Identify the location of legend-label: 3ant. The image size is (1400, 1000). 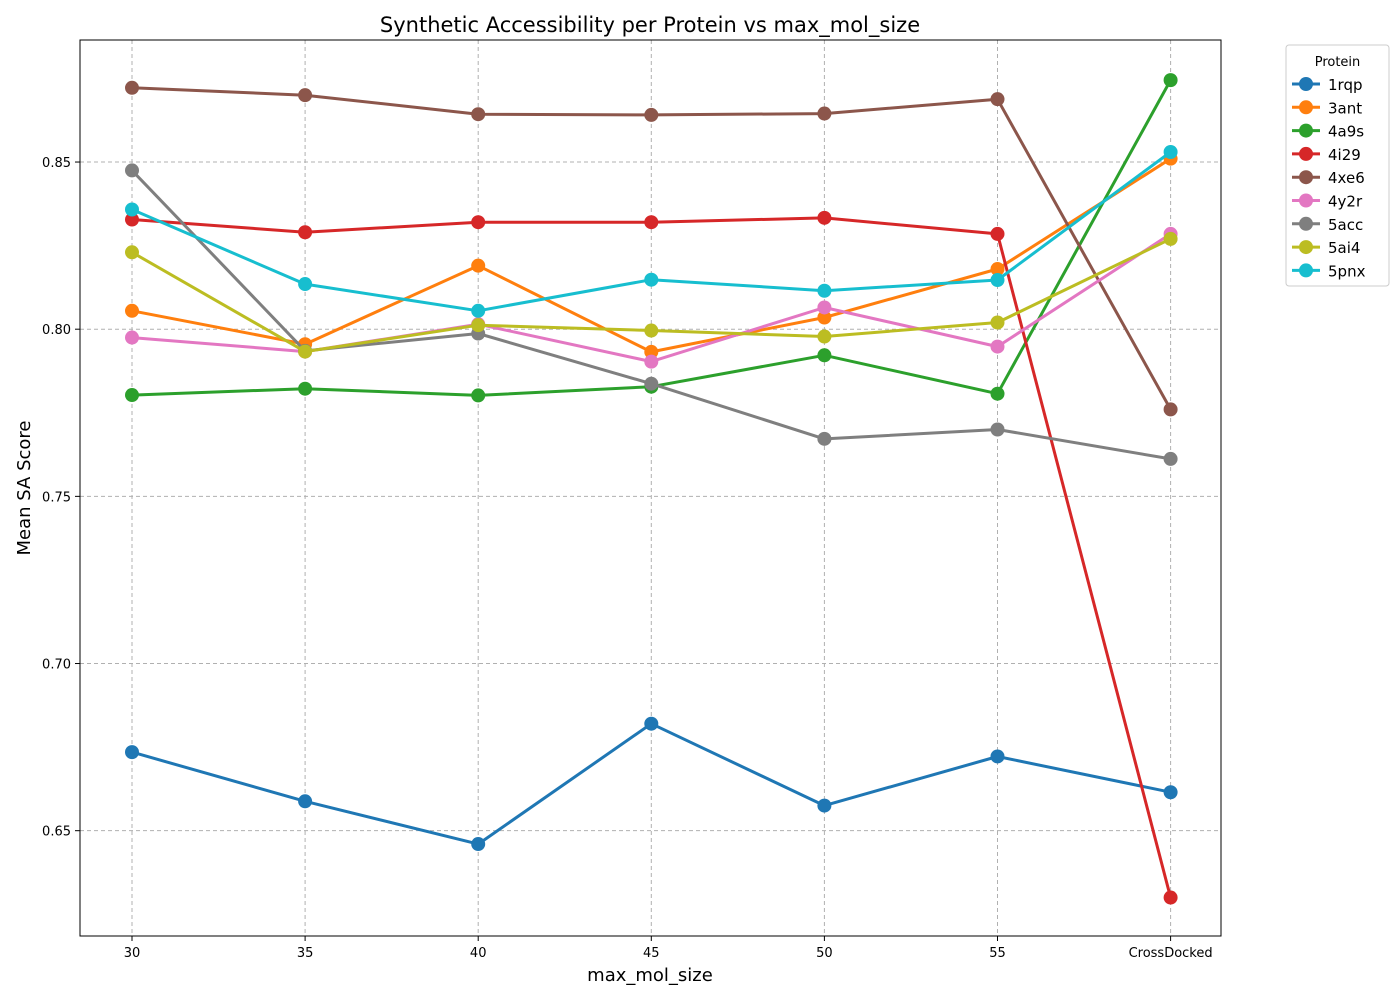
(1345, 108).